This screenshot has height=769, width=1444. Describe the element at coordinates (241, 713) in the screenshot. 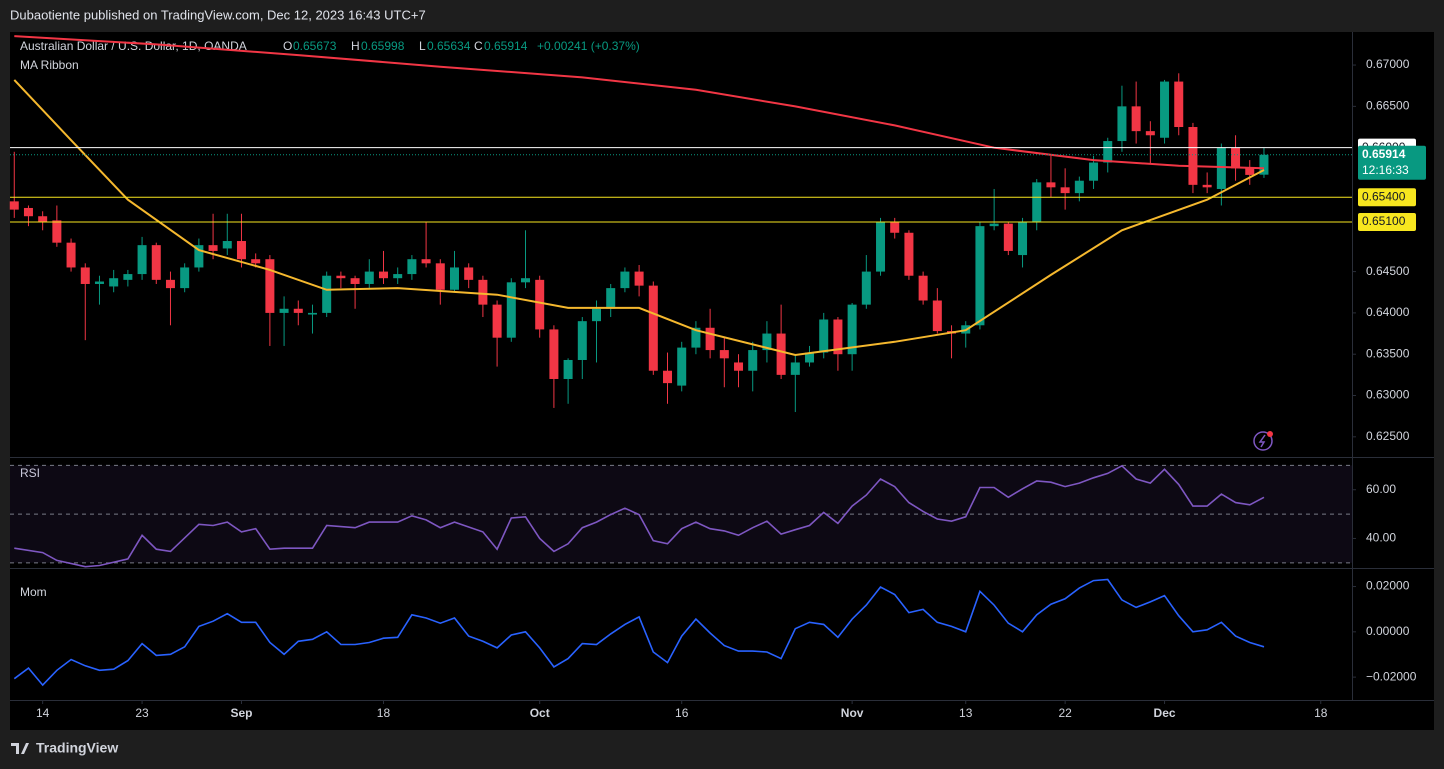

I see `x-tick-label: Sep` at that location.